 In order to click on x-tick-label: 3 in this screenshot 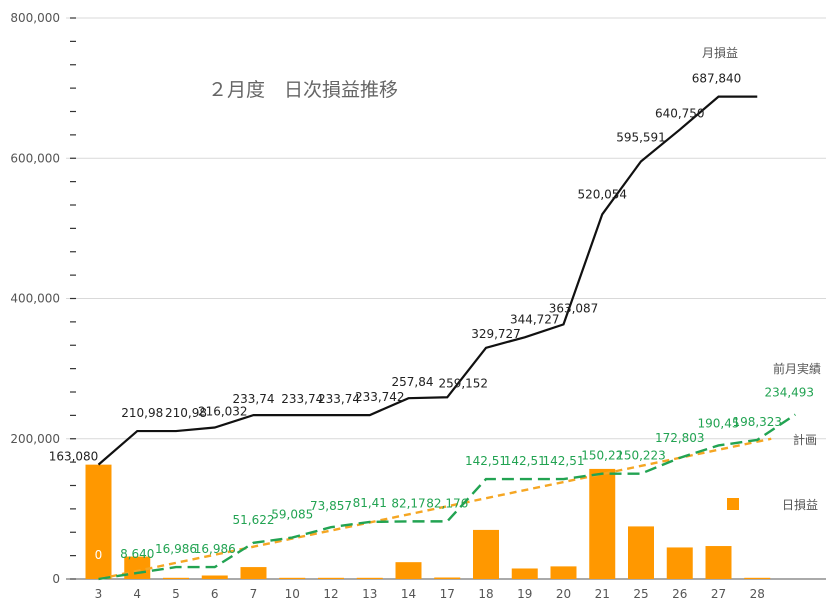, I will do `click(99, 594)`.